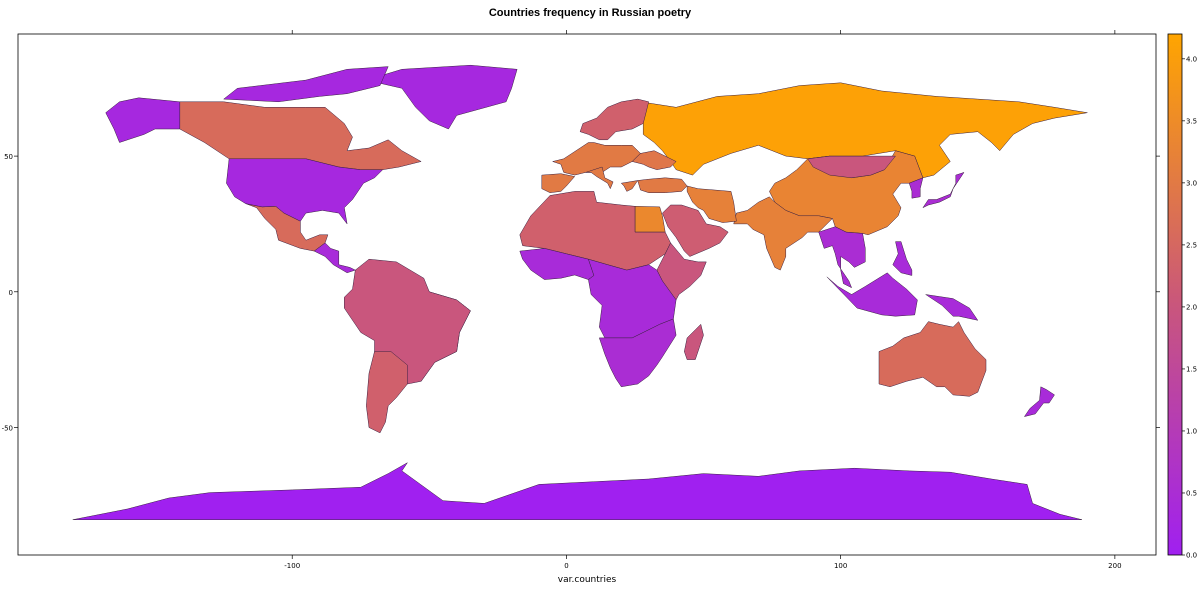  What do you see at coordinates (599, 177) in the screenshot?
I see `region-italy` at bounding box center [599, 177].